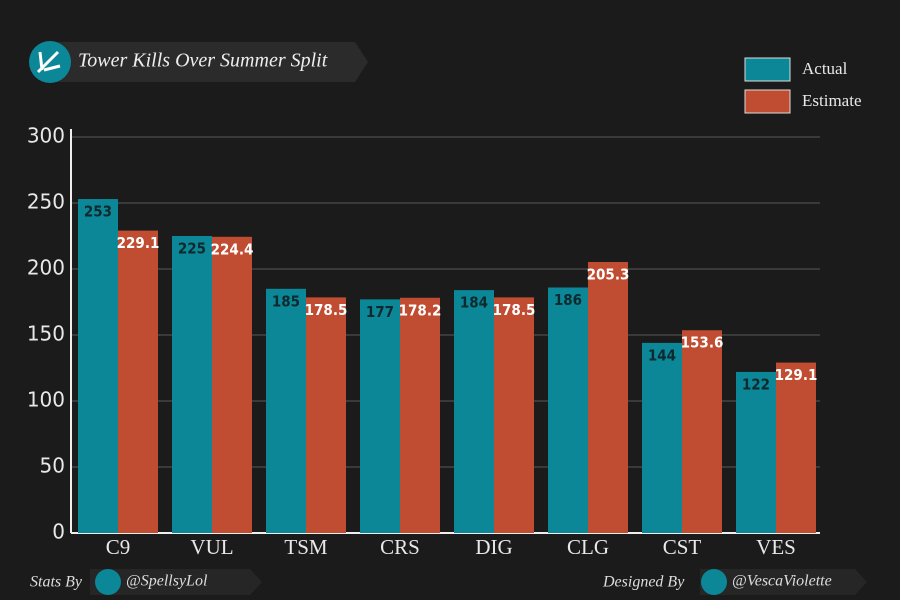 The width and height of the screenshot is (900, 600). Describe the element at coordinates (192, 249) in the screenshot. I see `value-label: 225` at that location.